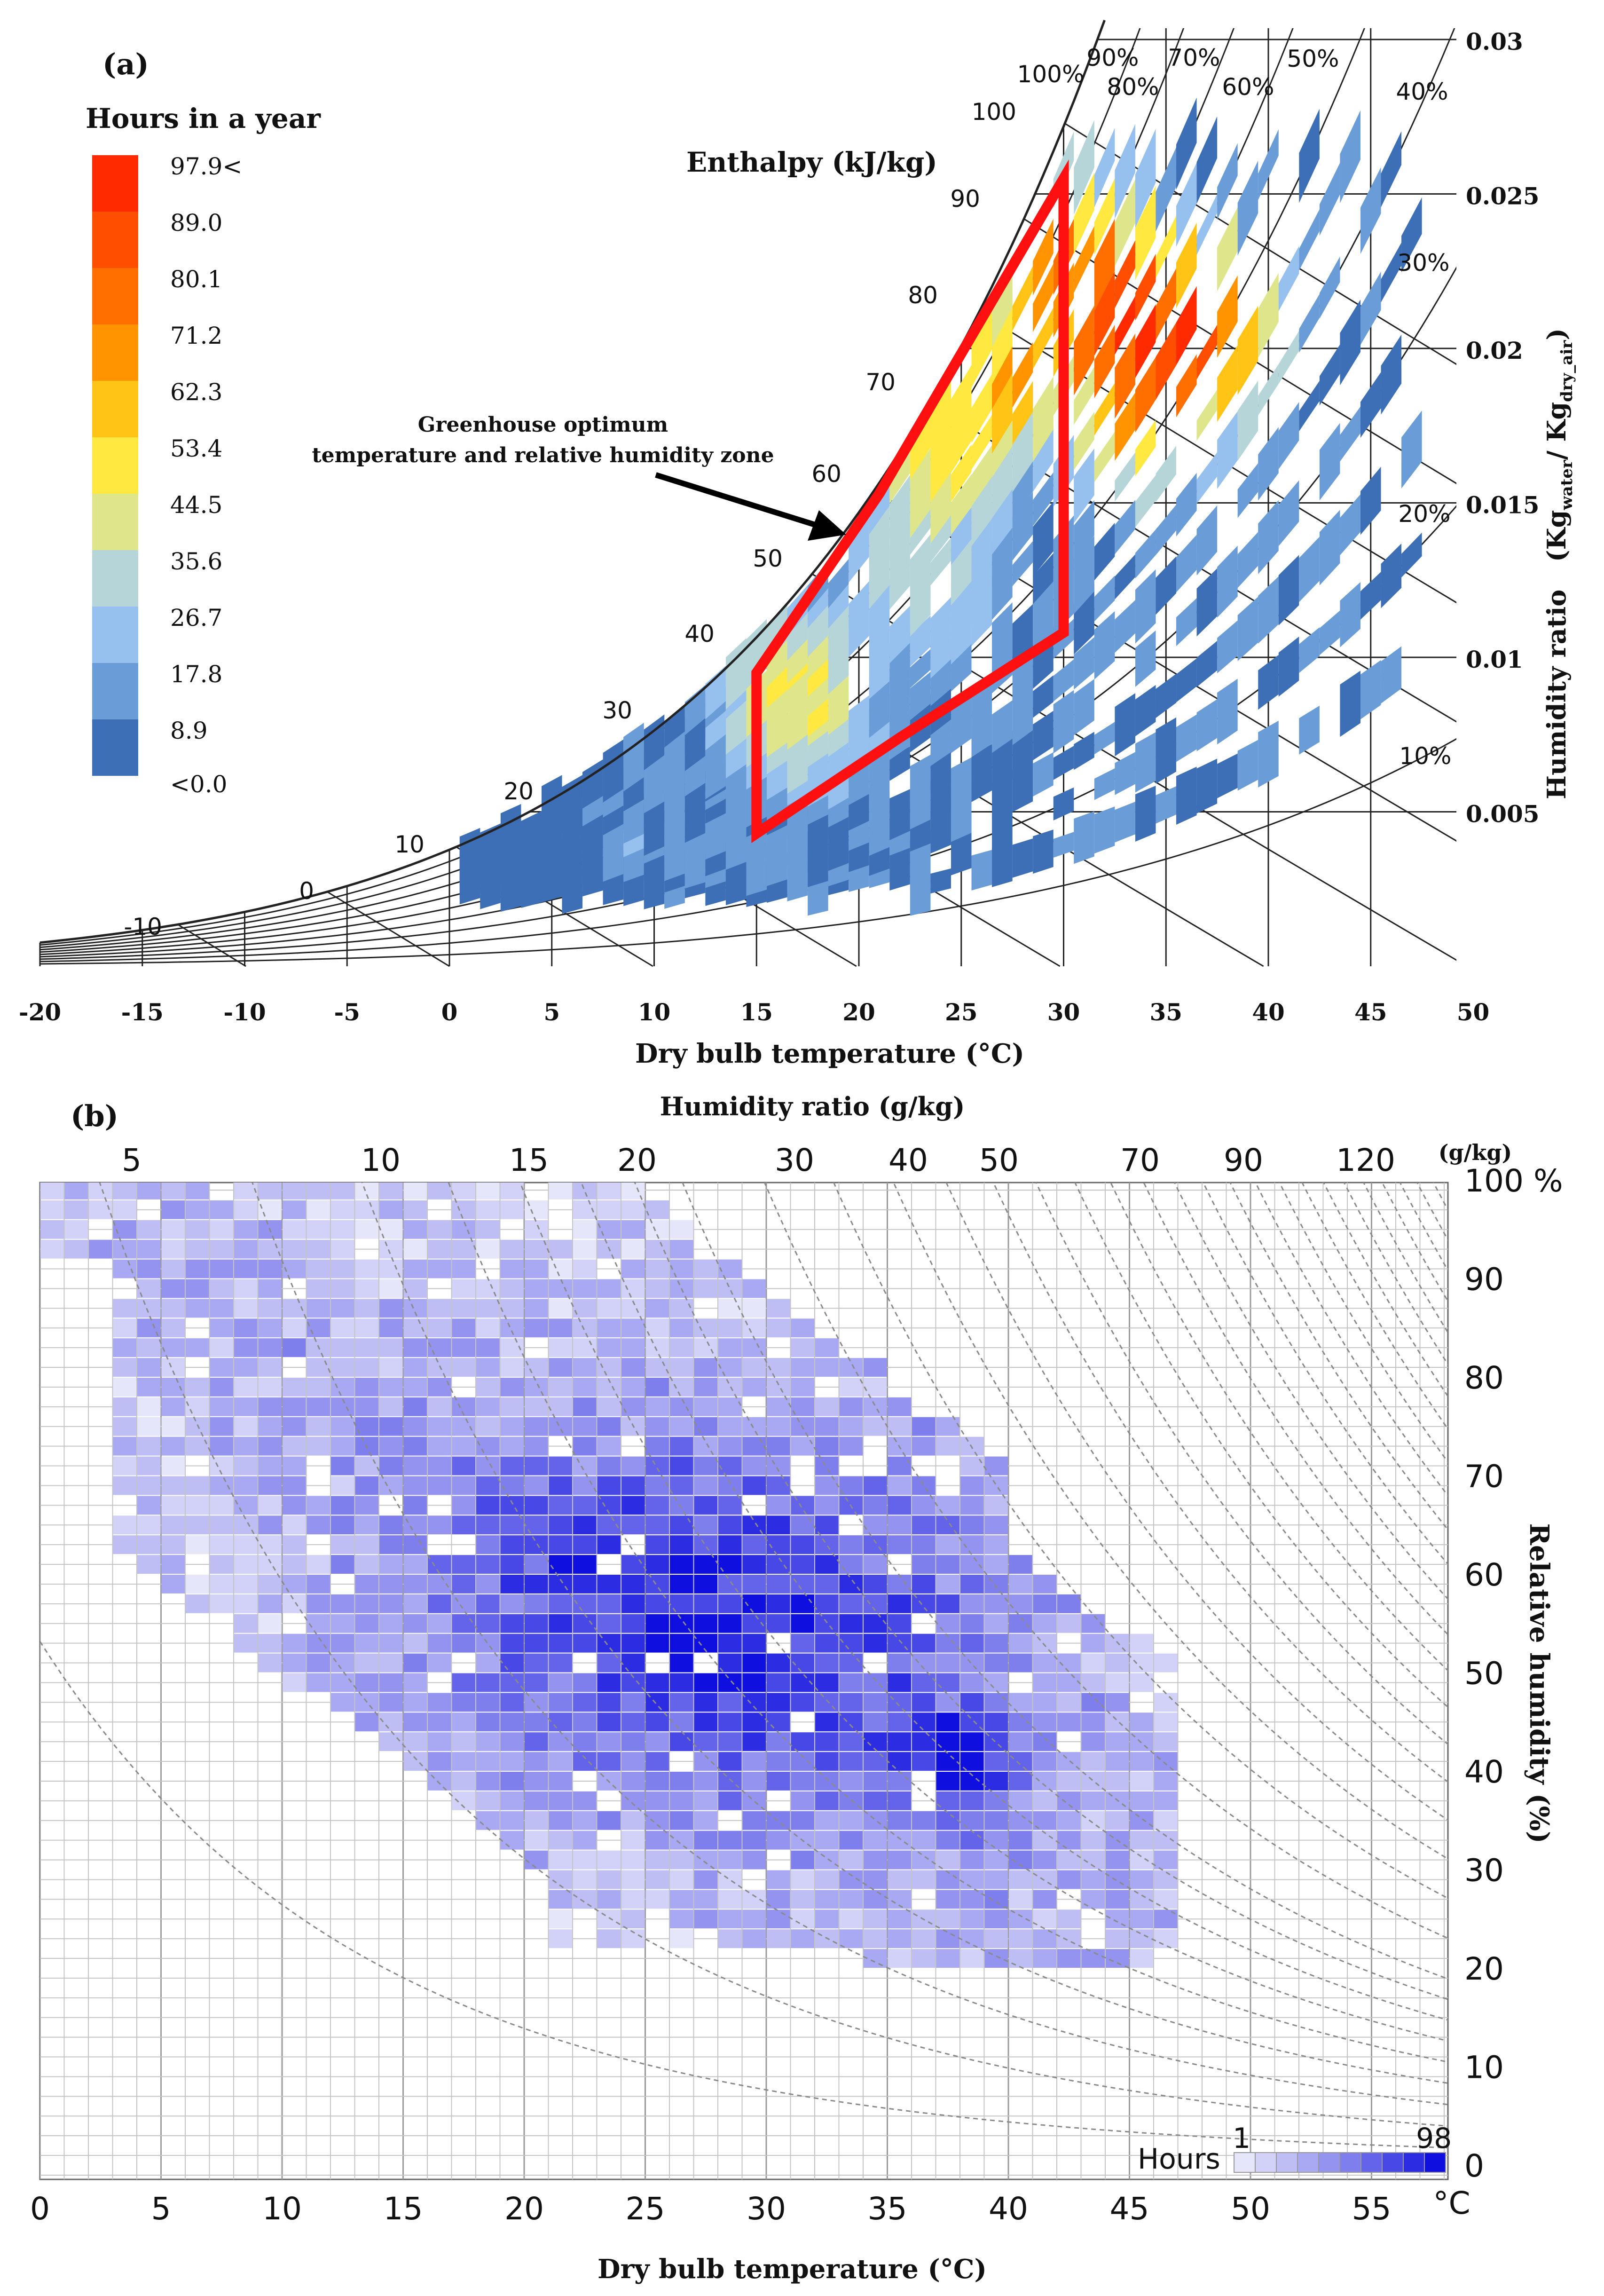 This screenshot has width=1604, height=2296. What do you see at coordinates (1133, 87) in the screenshot?
I see `rh-label: 80%` at bounding box center [1133, 87].